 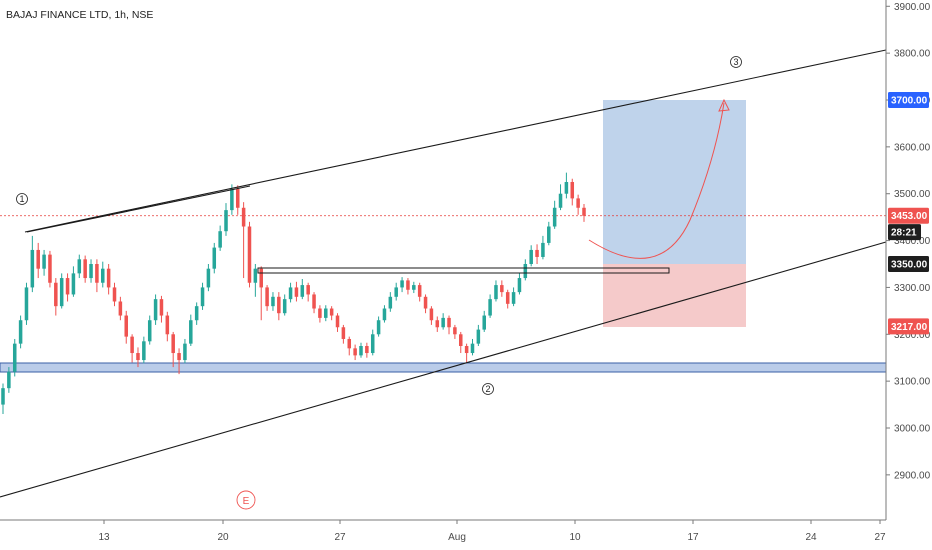 I want to click on time-tick-label: Aug, so click(x=457, y=537).